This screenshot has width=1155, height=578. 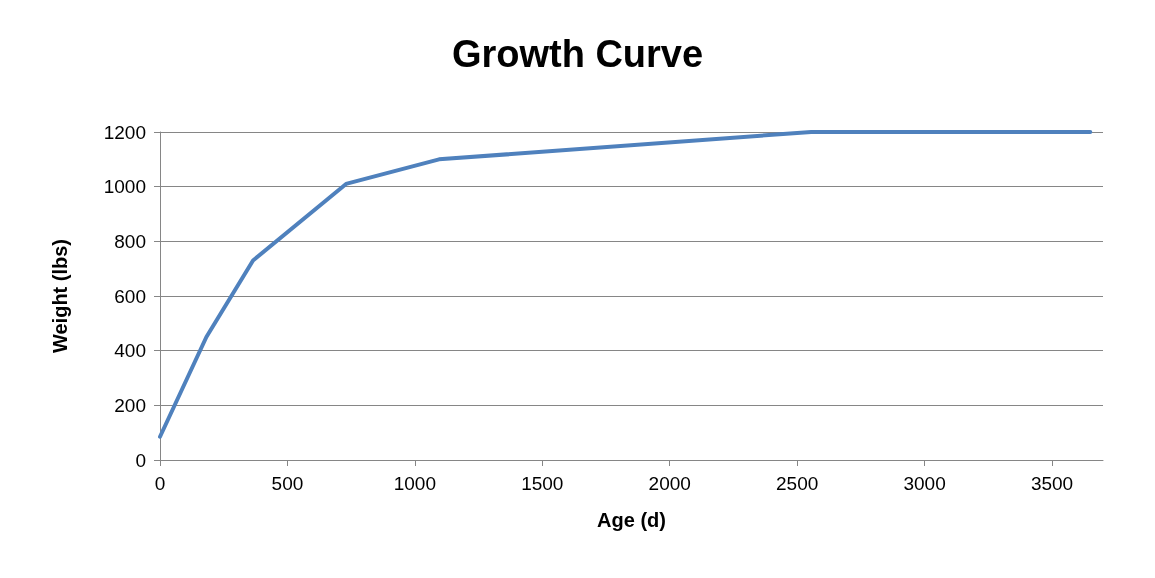 What do you see at coordinates (130, 296) in the screenshot?
I see `y-tick-label: 600` at bounding box center [130, 296].